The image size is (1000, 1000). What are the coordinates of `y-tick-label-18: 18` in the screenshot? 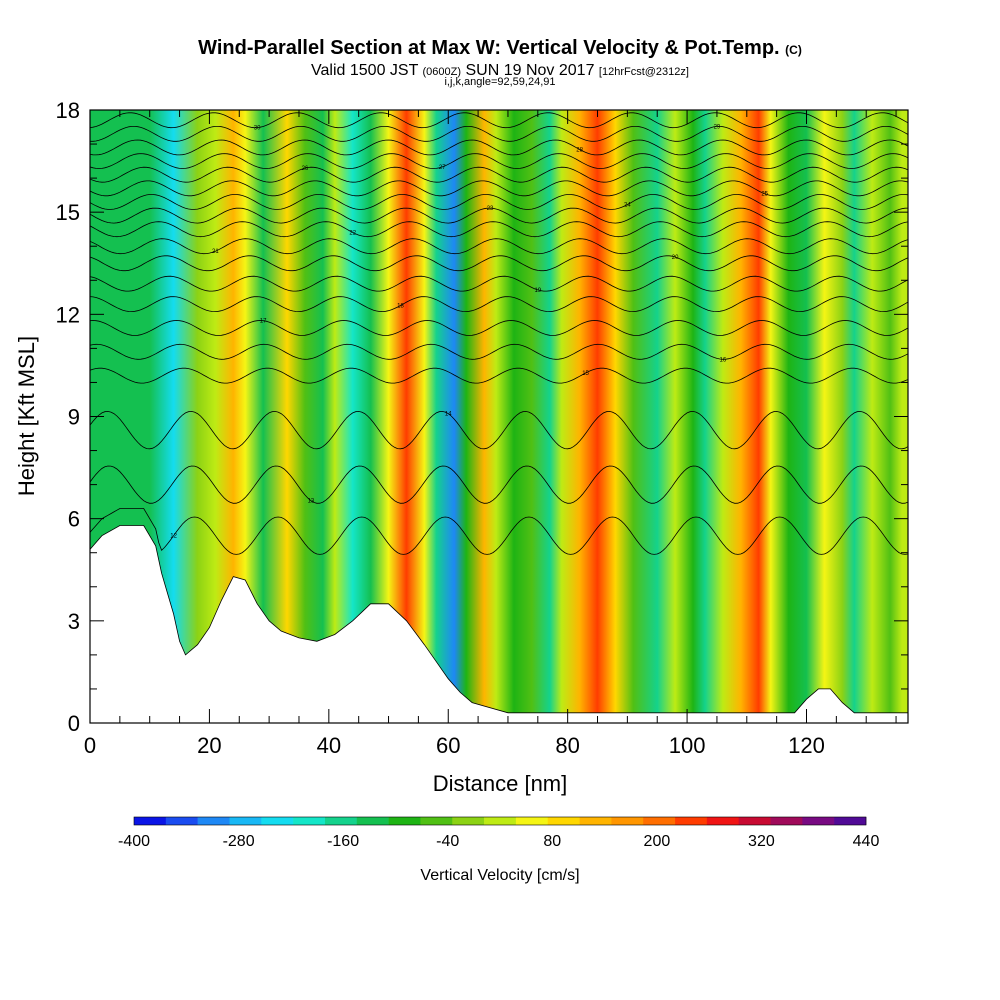 It's located at (68, 110).